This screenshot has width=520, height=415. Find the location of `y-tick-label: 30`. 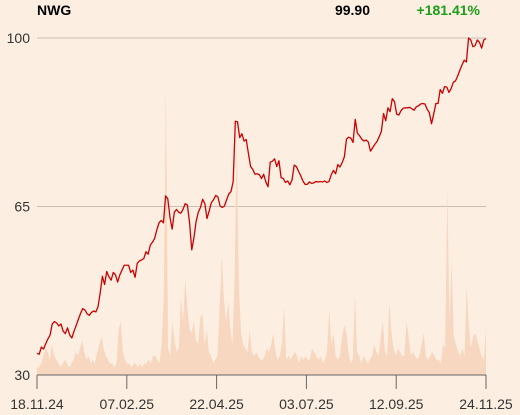

y-tick-label: 30 is located at coordinates (22, 375).